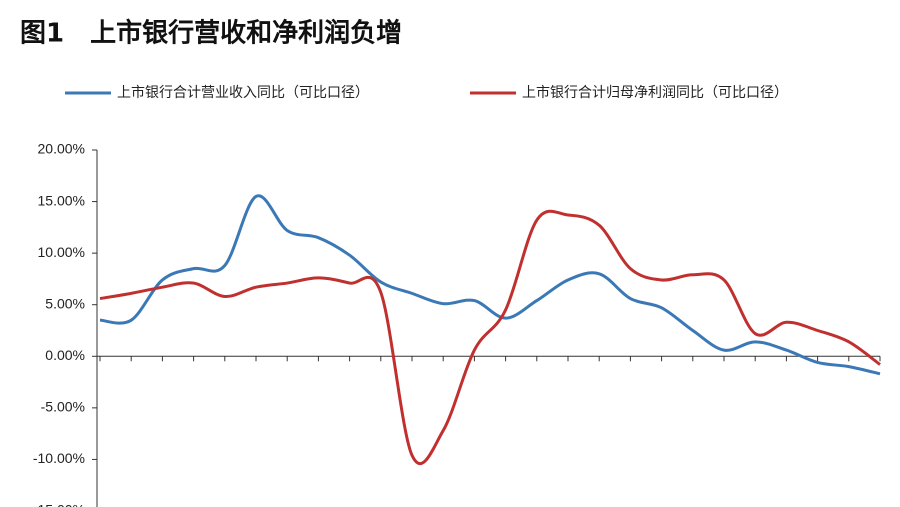  What do you see at coordinates (59, 458) in the screenshot?
I see `y-tick-label: -10.00%` at bounding box center [59, 458].